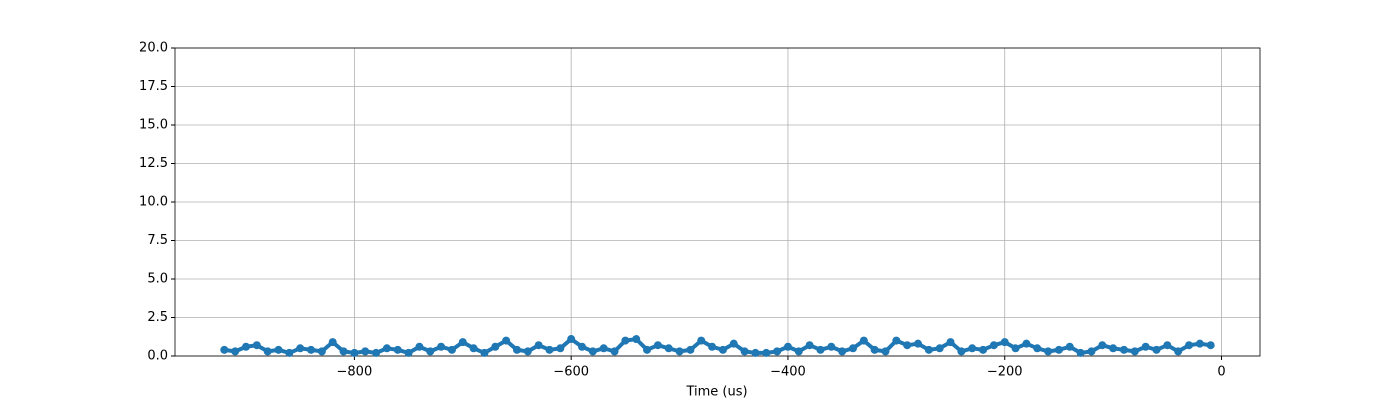  I want to click on y-tick-label: 10.0, so click(153, 202).